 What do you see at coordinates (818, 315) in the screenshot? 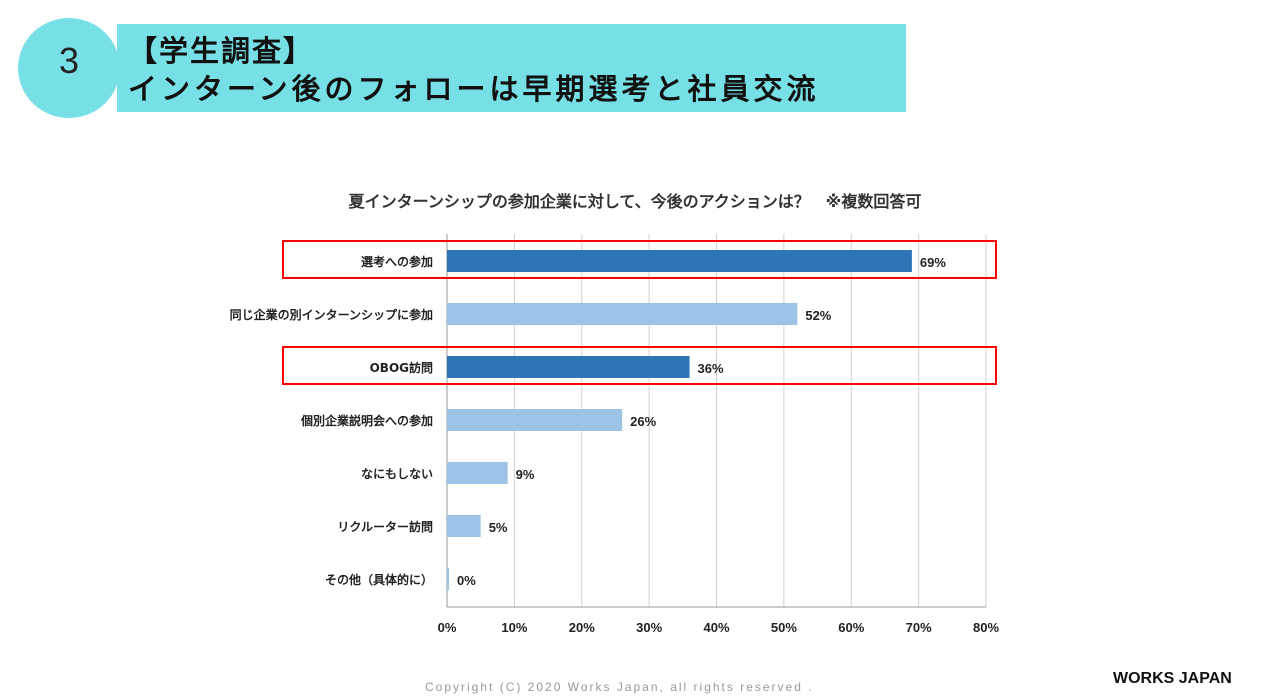
I see `data-label: 52%` at bounding box center [818, 315].